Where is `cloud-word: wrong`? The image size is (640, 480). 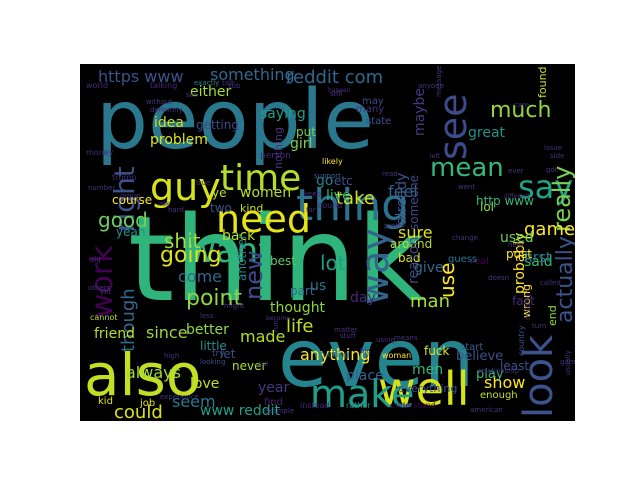 cloud-word: wrong is located at coordinates (526, 301).